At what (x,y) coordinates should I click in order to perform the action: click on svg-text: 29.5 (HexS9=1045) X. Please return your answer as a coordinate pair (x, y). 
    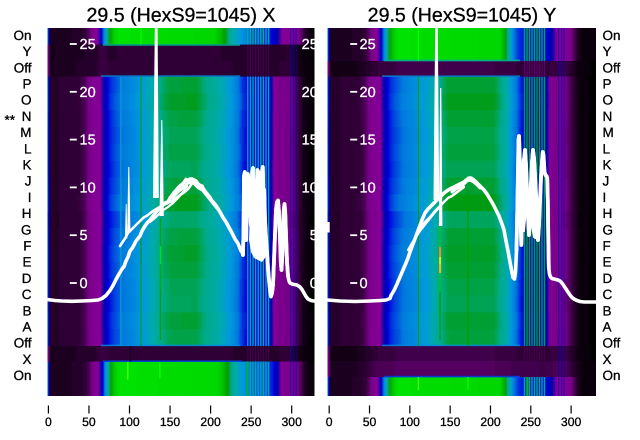
    Looking at the image, I should click on (181, 16).